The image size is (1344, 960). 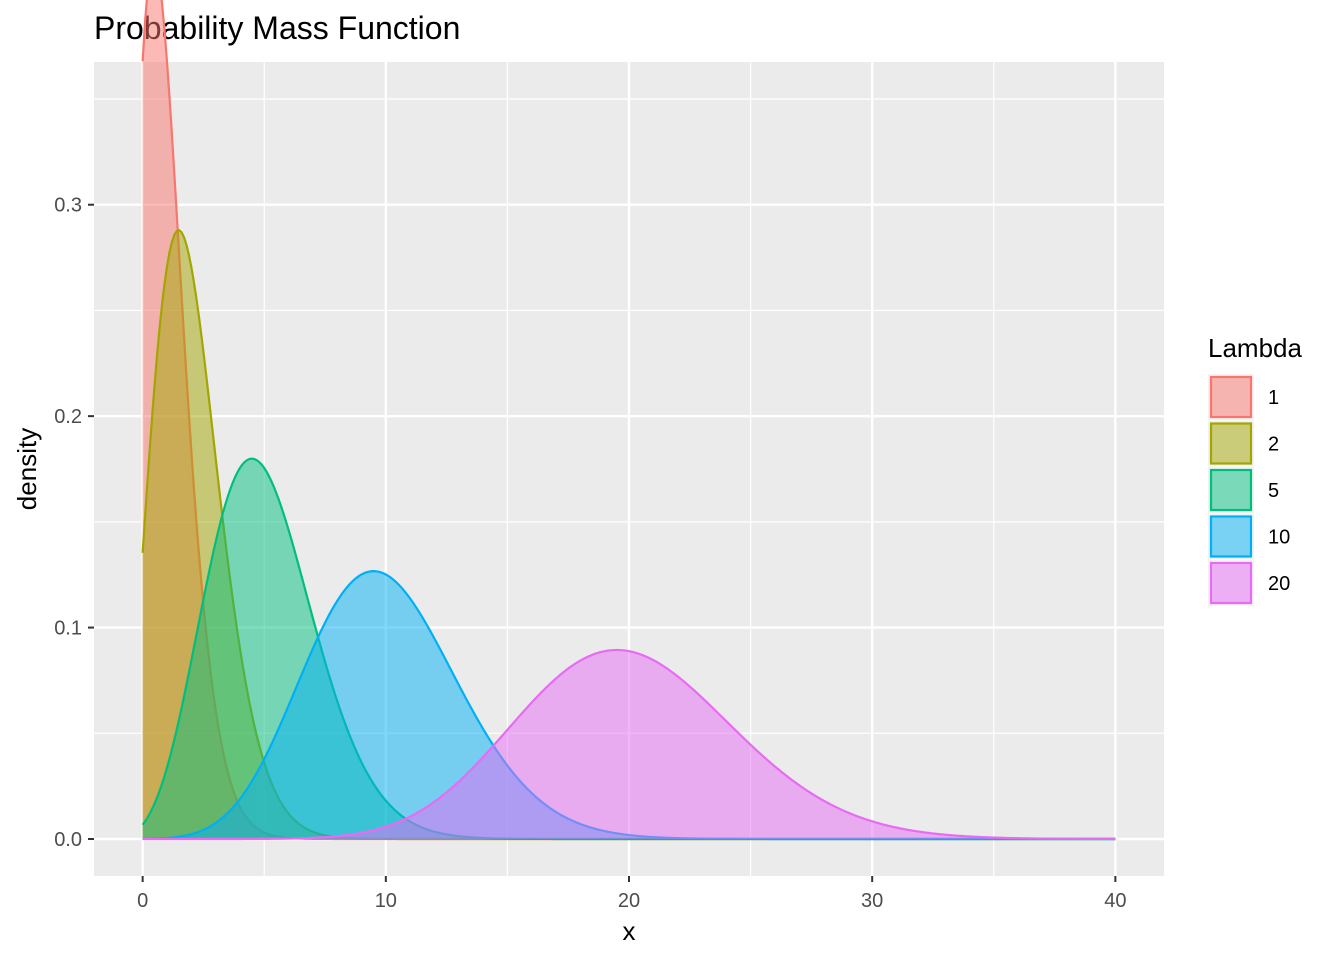 I want to click on x-tick-label: 10, so click(x=386, y=901).